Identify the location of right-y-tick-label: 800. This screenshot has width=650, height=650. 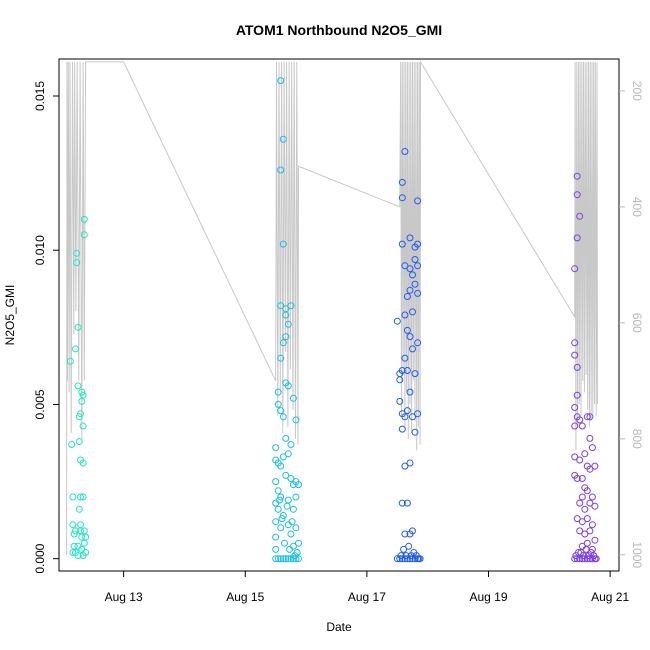
(637, 439).